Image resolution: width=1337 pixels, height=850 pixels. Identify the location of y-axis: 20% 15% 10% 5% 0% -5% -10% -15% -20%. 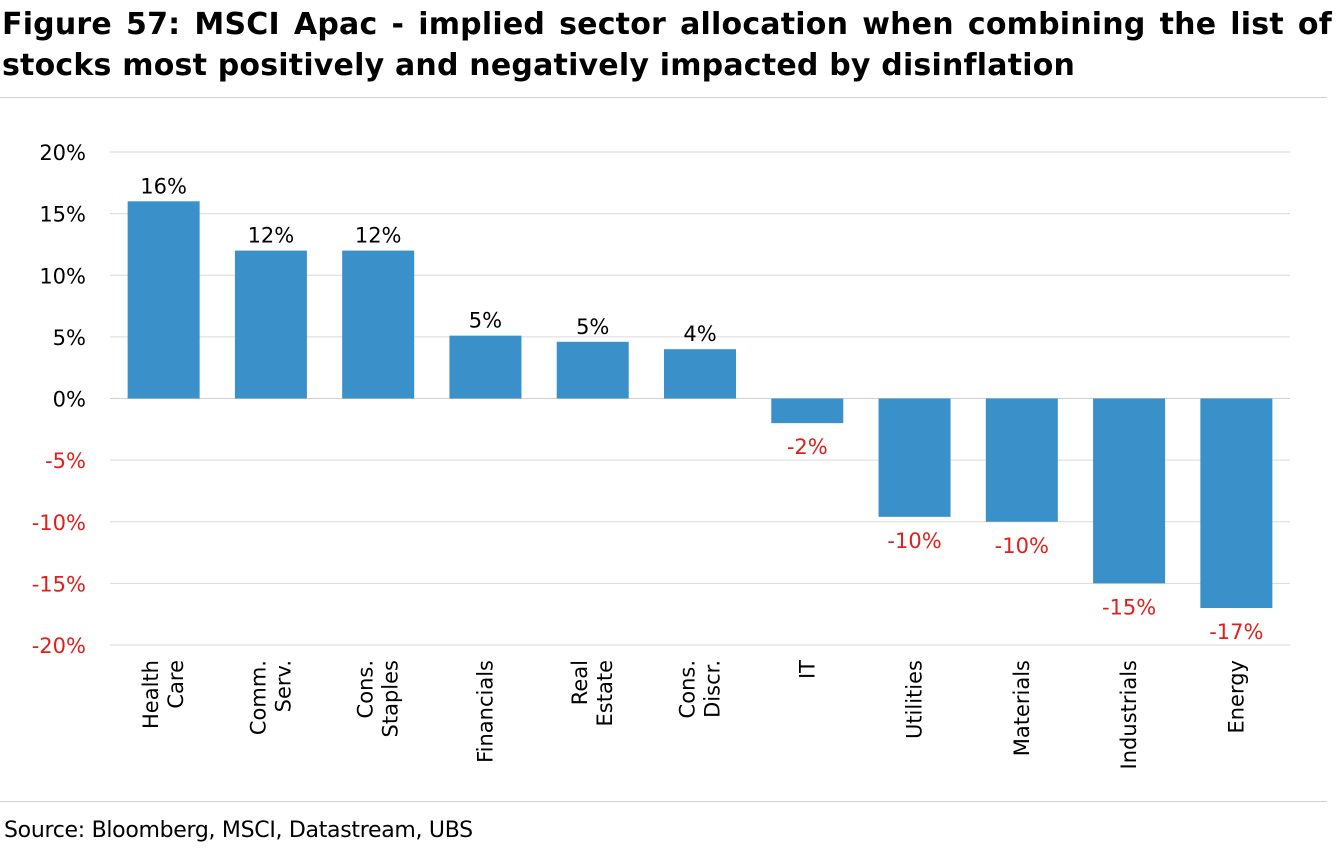
(59, 399).